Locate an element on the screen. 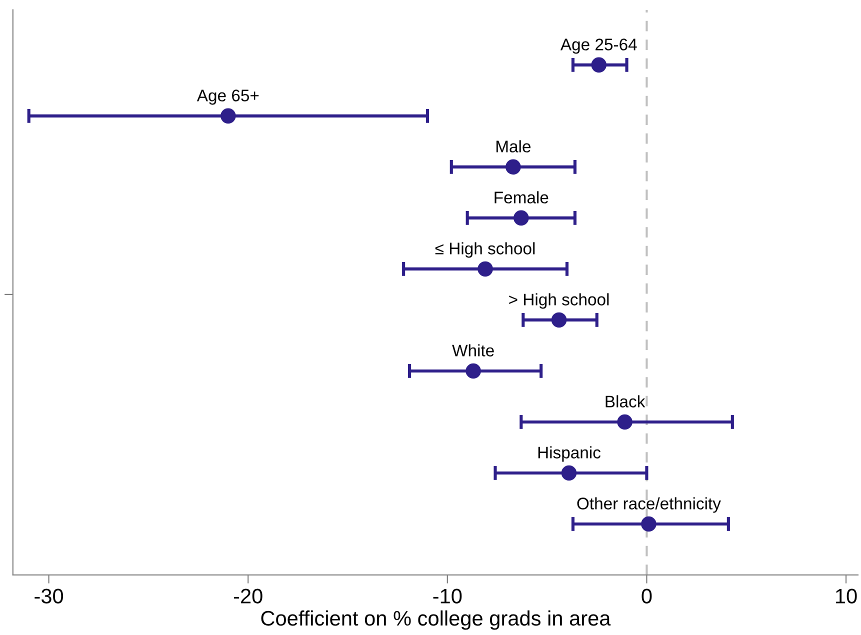  y-tick-label: Age 65+ is located at coordinates (227, 97).